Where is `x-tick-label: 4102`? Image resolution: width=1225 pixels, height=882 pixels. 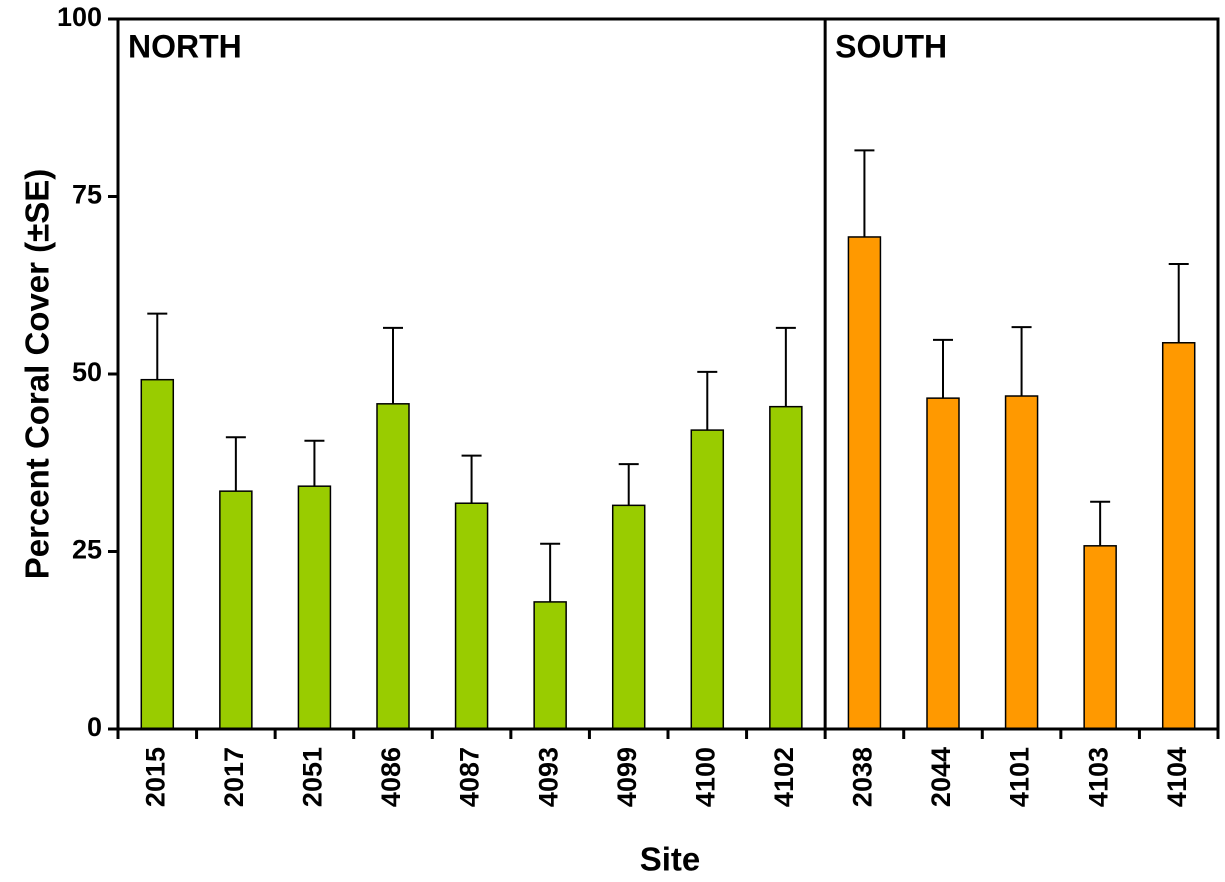
x-tick-label: 4102 is located at coordinates (784, 777).